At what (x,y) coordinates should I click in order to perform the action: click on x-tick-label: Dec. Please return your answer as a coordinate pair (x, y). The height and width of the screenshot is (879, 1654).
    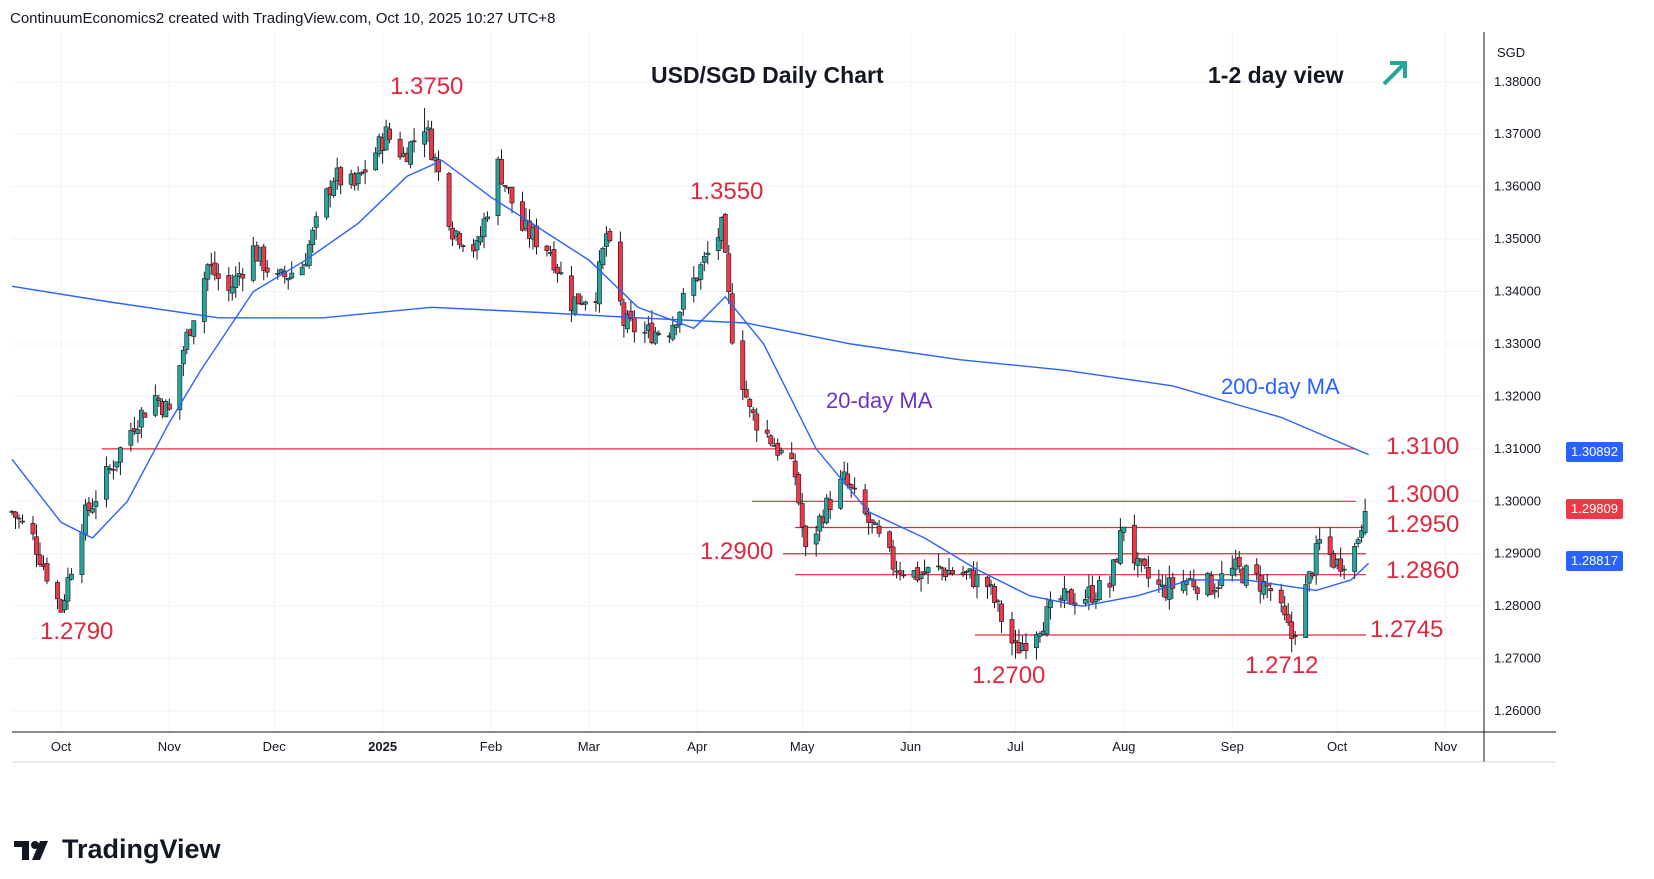
    Looking at the image, I should click on (275, 746).